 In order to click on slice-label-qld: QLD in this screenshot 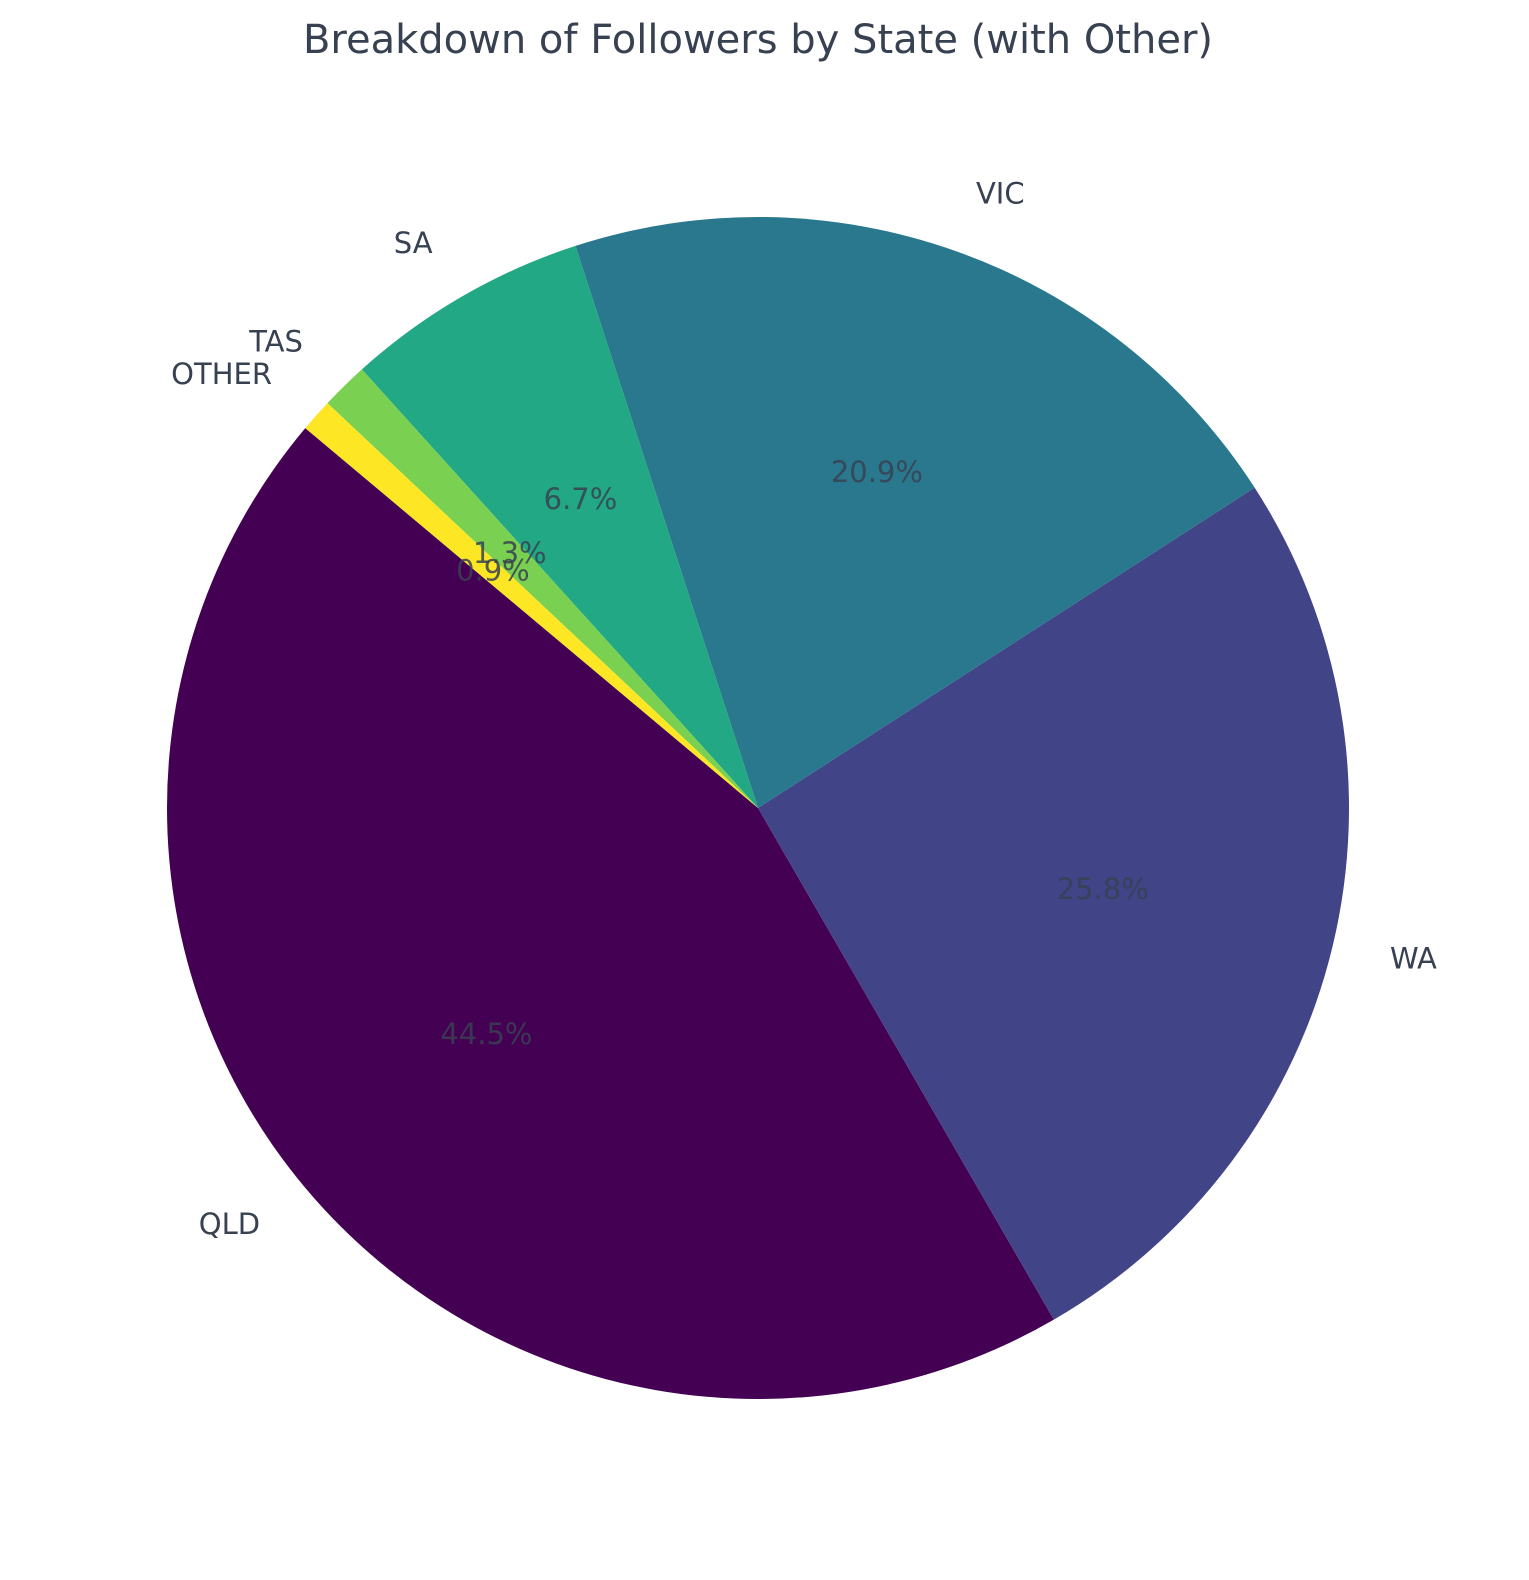, I will do `click(229, 1224)`.